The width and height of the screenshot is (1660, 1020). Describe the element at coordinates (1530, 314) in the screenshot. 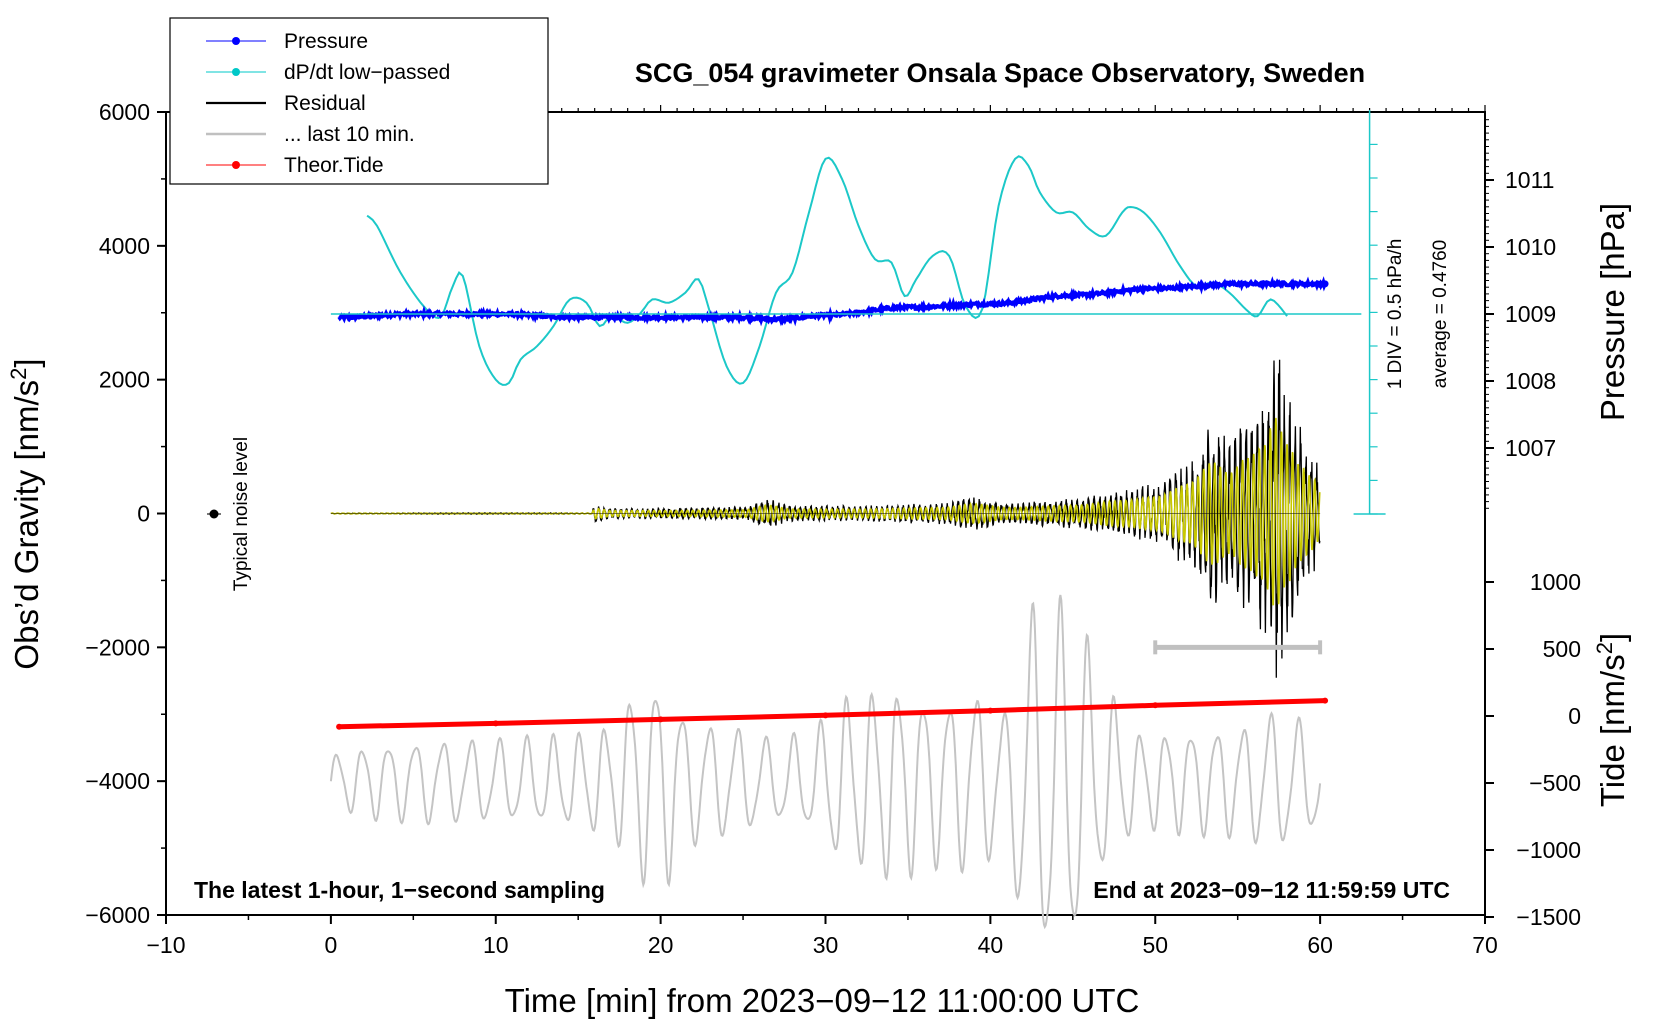

I see `pressure-tick-label: 1009` at that location.